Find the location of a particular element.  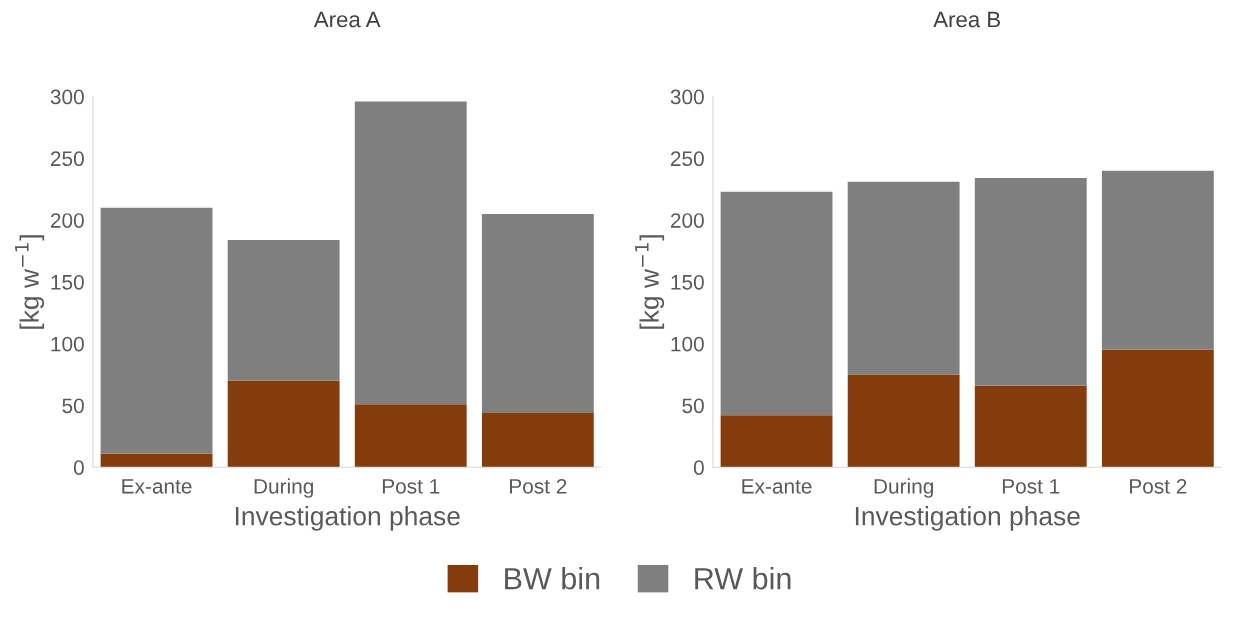

chart-title: Area B is located at coordinates (966, 19).